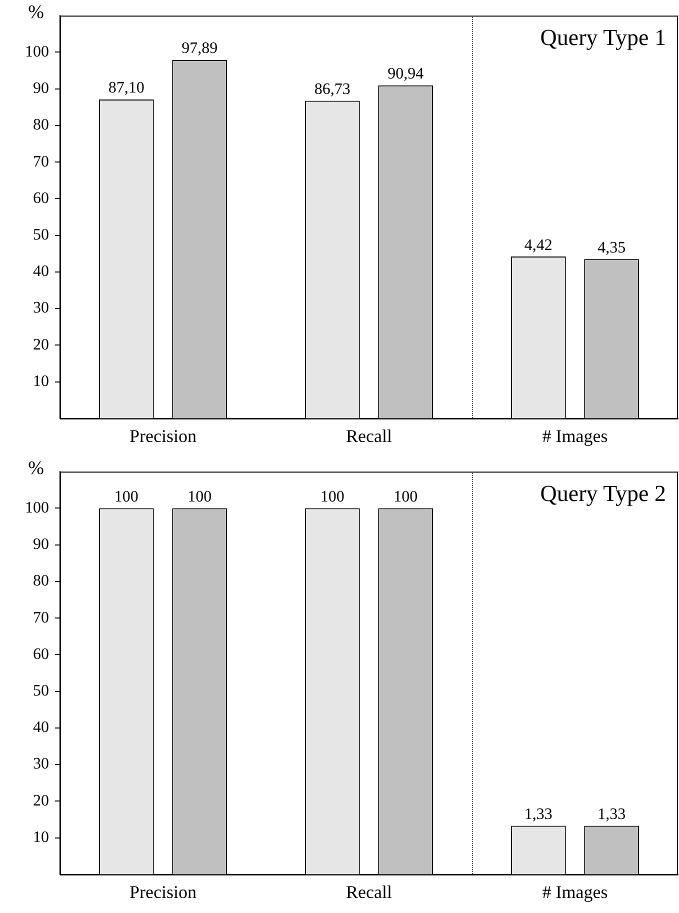 The image size is (679, 913). What do you see at coordinates (603, 37) in the screenshot?
I see `annotation: Query Type 1` at bounding box center [603, 37].